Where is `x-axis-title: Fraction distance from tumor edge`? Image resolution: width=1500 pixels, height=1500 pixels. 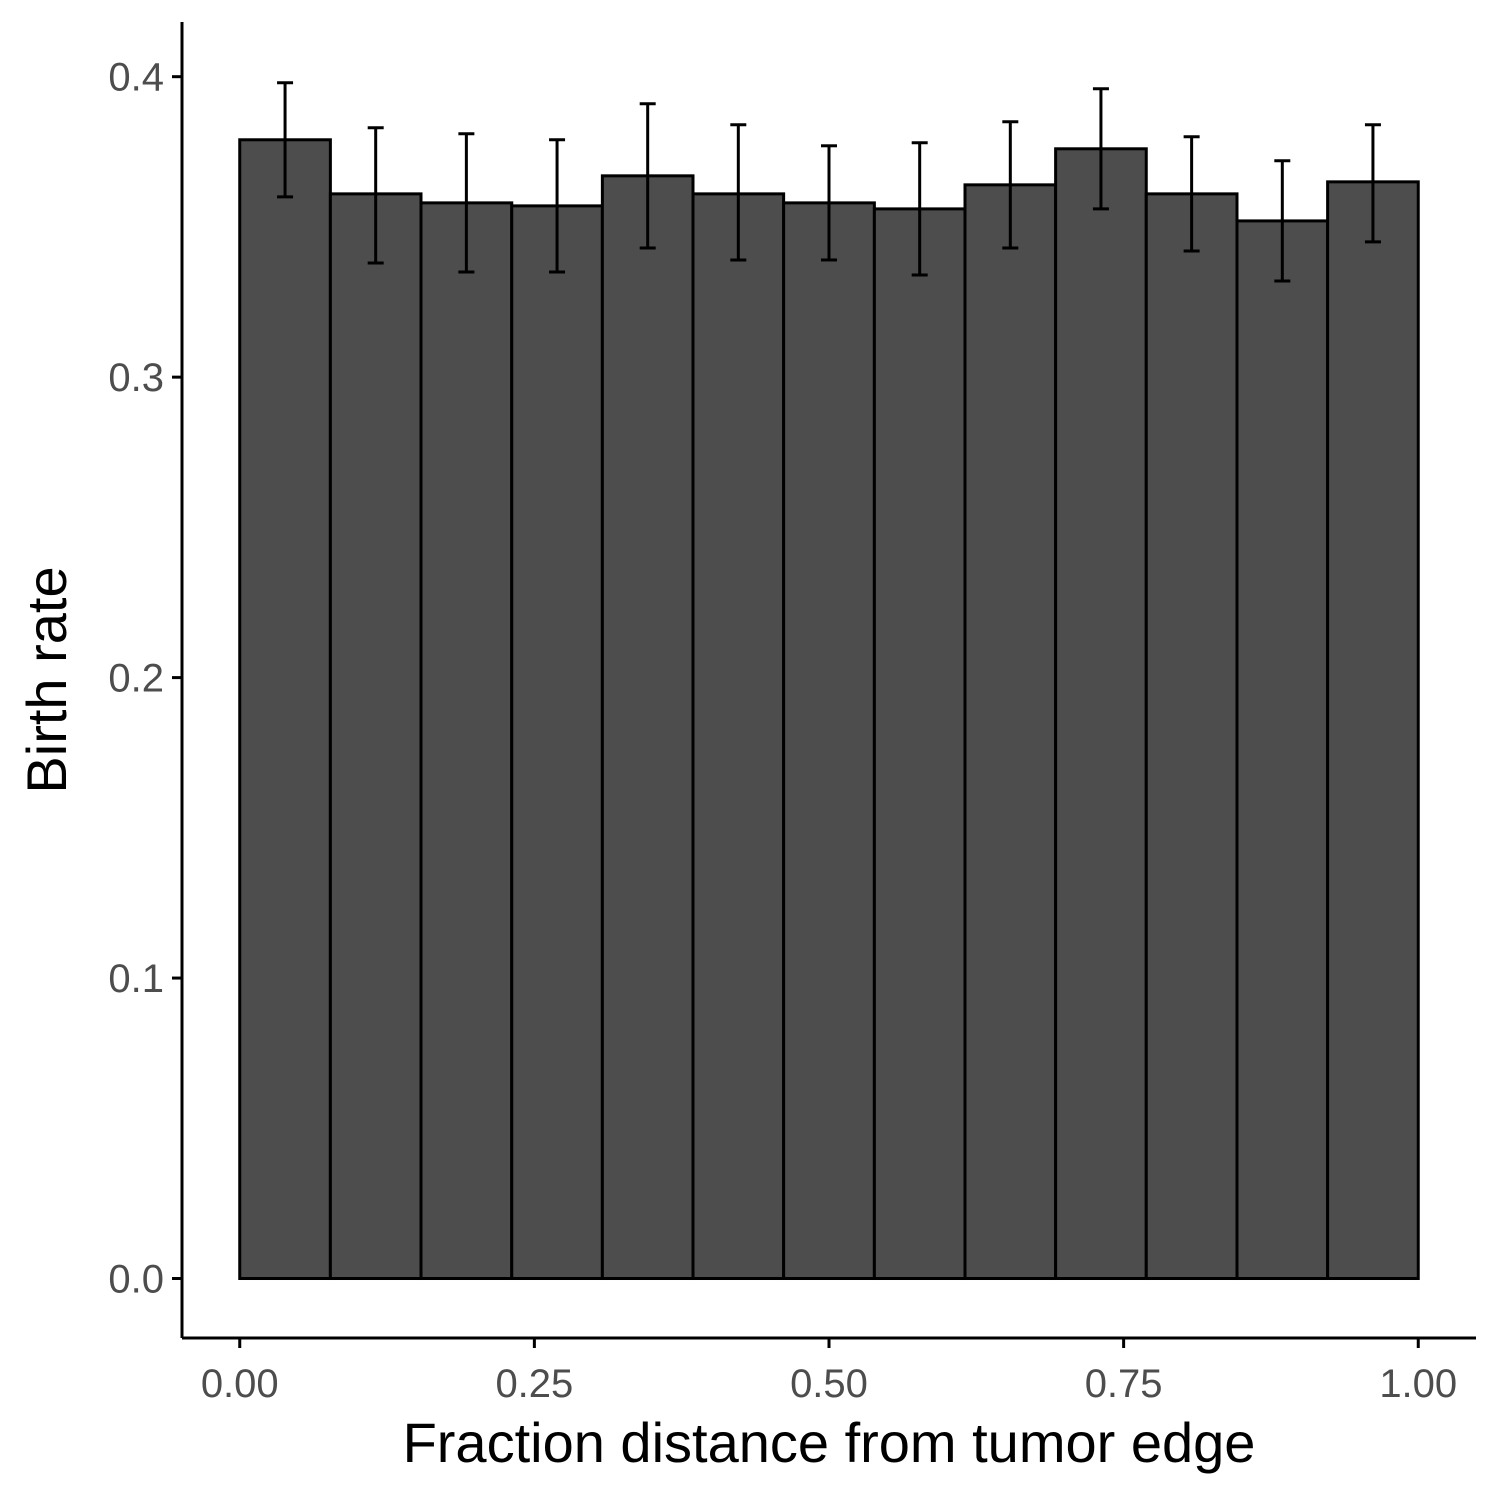 x-axis-title: Fraction distance from tumor edge is located at coordinates (829, 1442).